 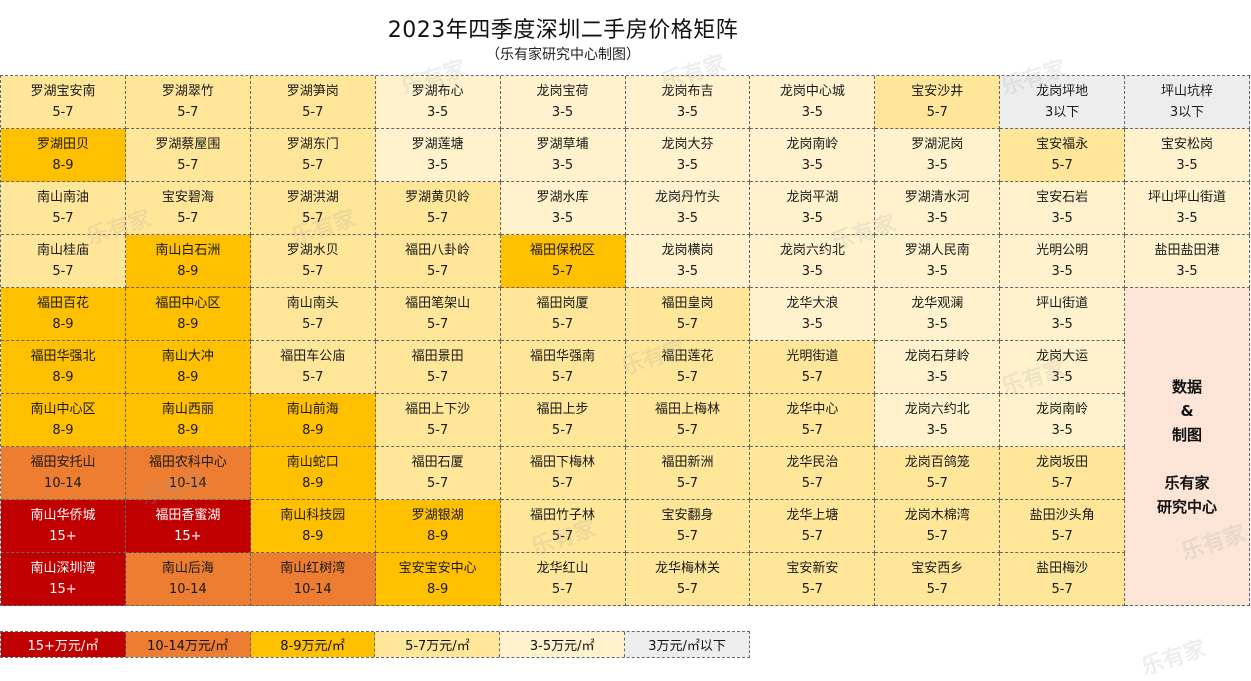 What do you see at coordinates (563, 102) in the screenshot?
I see `matrix-cell: 龙岗宝荷 3-5` at bounding box center [563, 102].